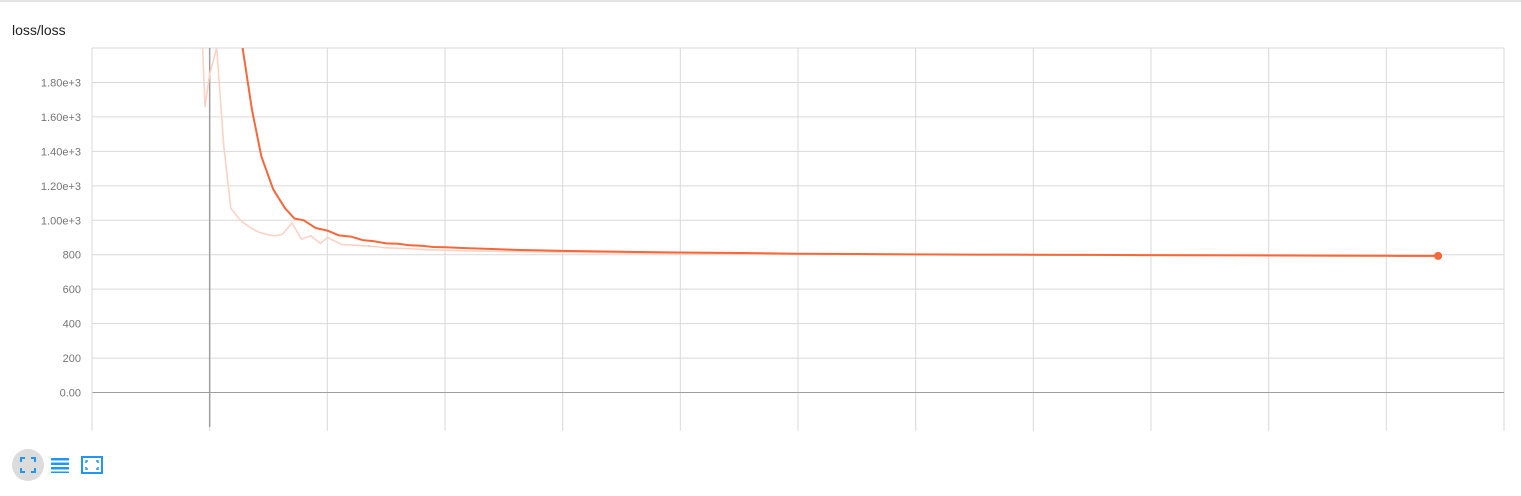  I want to click on y-tick-label: 1.40e+3, so click(61, 152).